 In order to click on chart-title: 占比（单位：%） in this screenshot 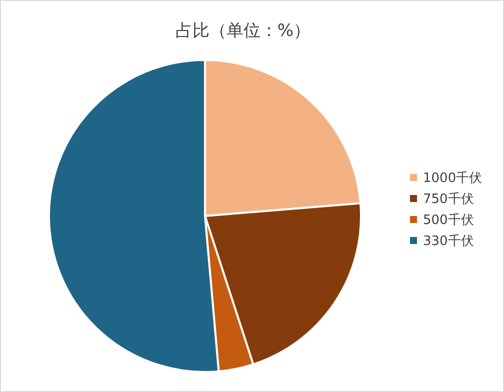, I will do `click(243, 31)`.